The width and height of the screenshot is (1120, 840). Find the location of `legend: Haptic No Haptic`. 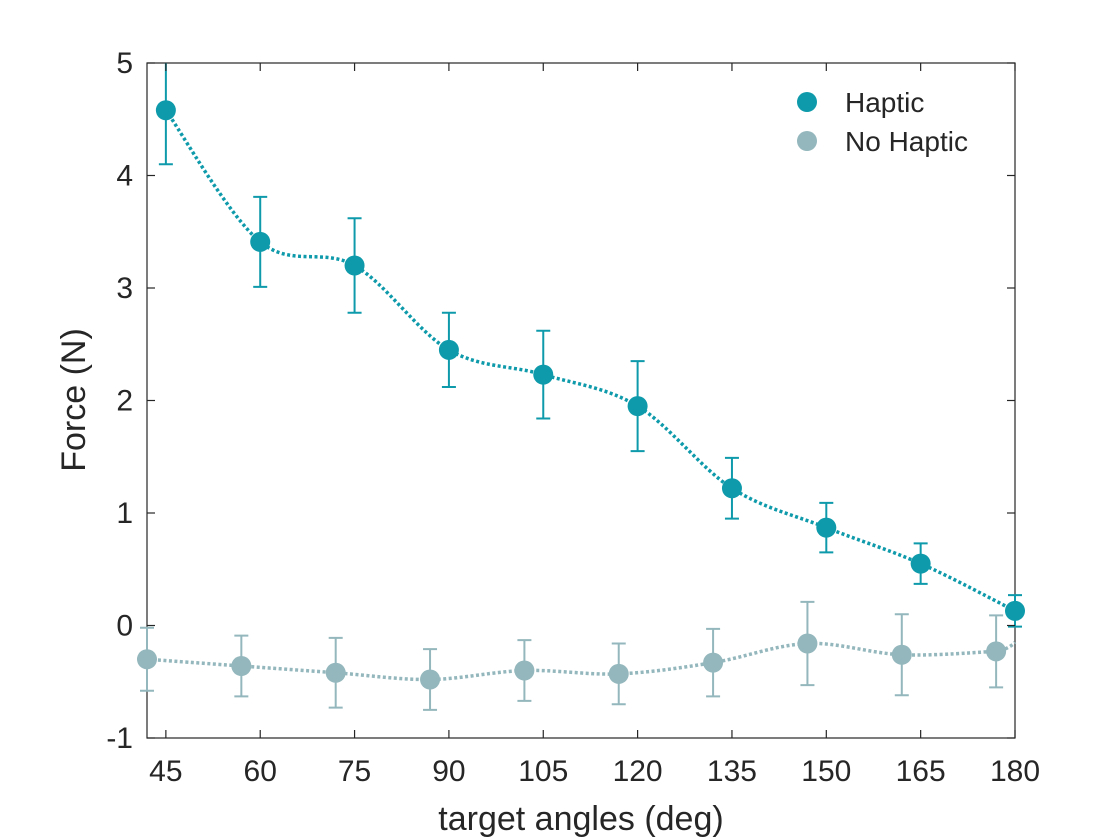

legend: Haptic No Haptic is located at coordinates (882, 122).